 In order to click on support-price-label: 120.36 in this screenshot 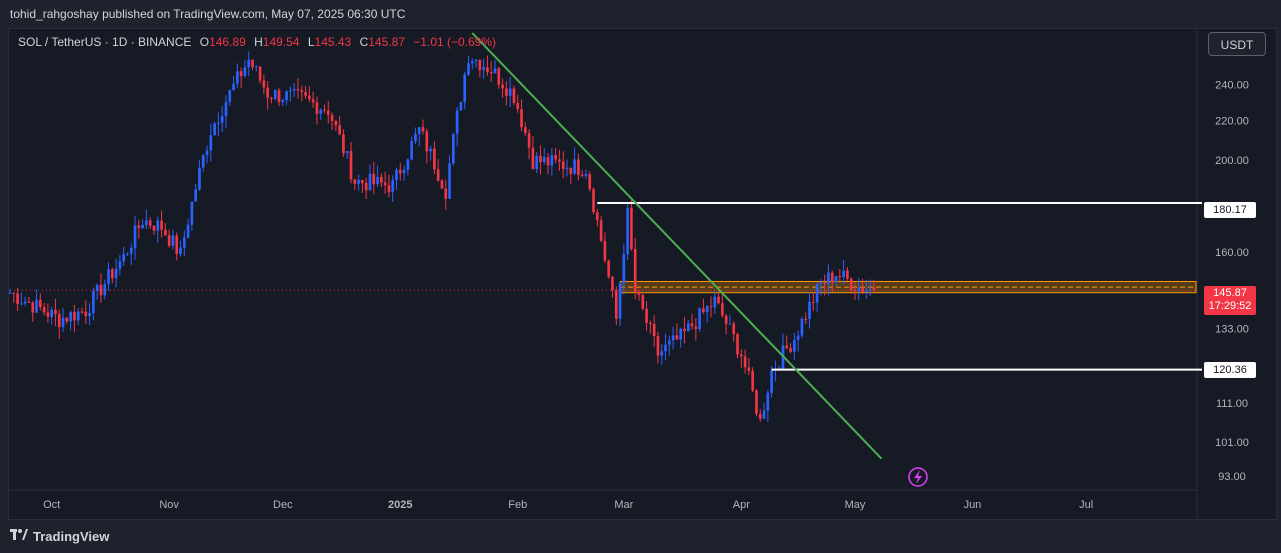, I will do `click(1230, 370)`.